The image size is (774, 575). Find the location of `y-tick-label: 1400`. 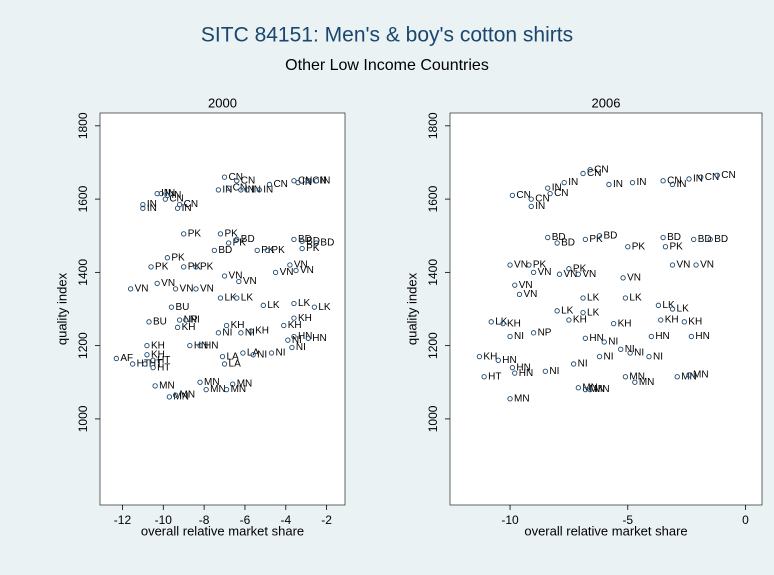

y-tick-label: 1400 is located at coordinates (433, 272).